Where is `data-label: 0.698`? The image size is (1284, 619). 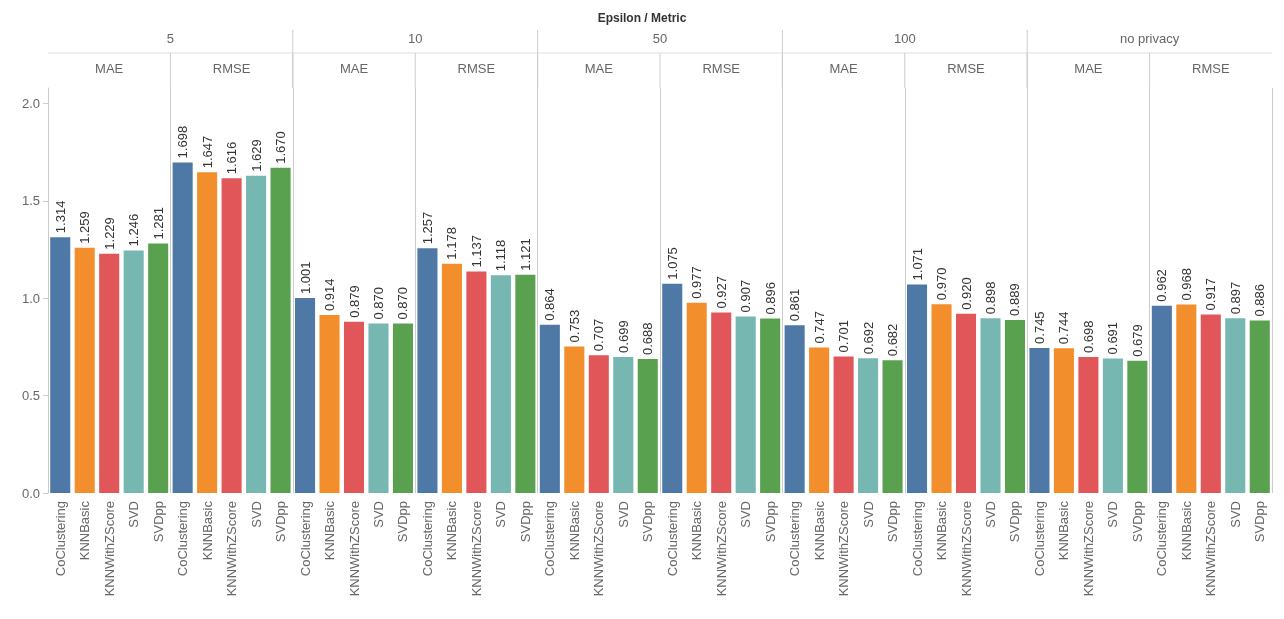
data-label: 0.698 is located at coordinates (1088, 337).